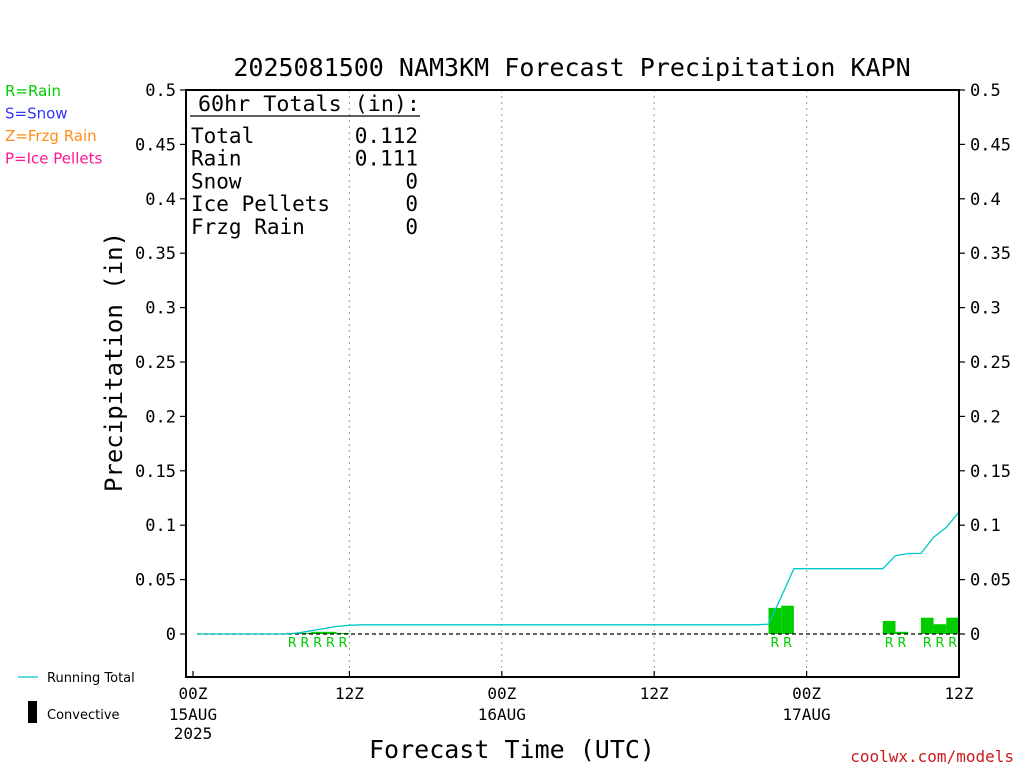  What do you see at coordinates (787, 643) in the screenshot?
I see `precip-type-label-6: R` at bounding box center [787, 643].